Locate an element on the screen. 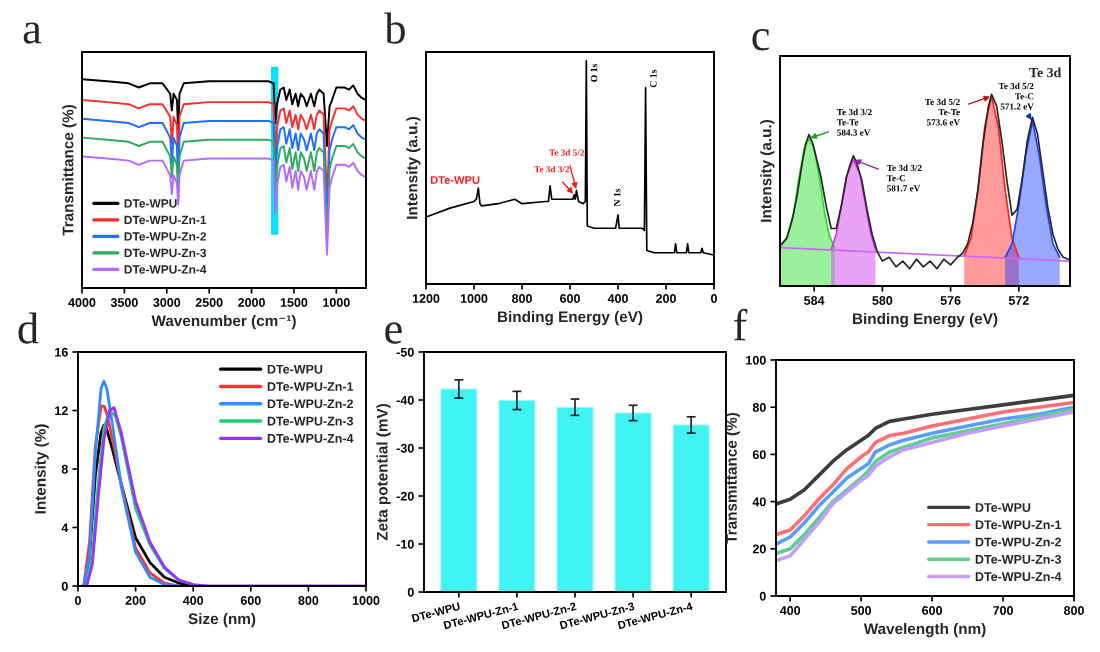 This screenshot has height=652, width=1100. chart-title: b is located at coordinates (394, 28).